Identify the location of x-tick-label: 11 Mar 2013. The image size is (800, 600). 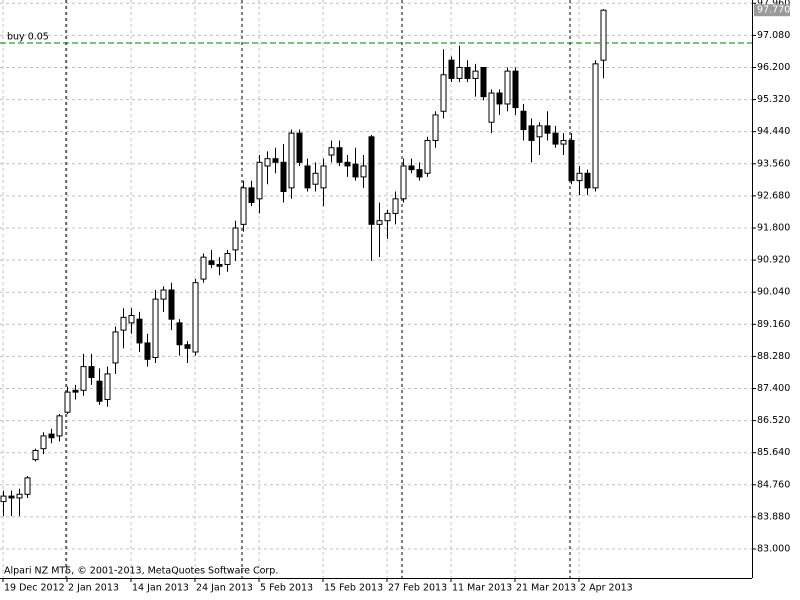
(482, 588).